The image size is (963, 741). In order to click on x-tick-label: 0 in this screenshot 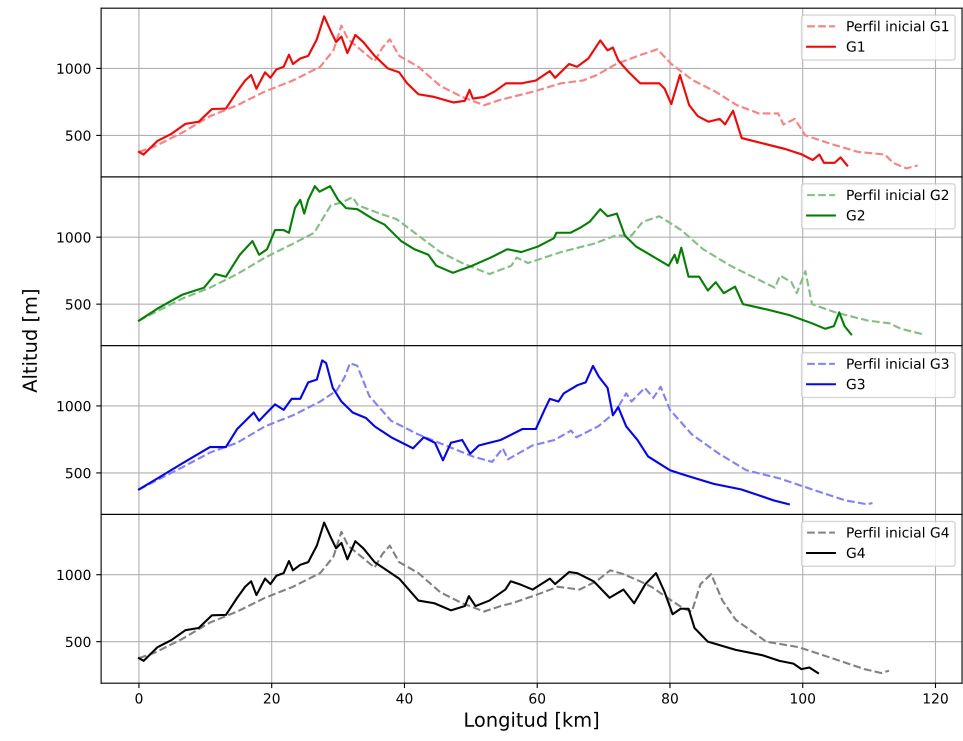, I will do `click(138, 698)`.